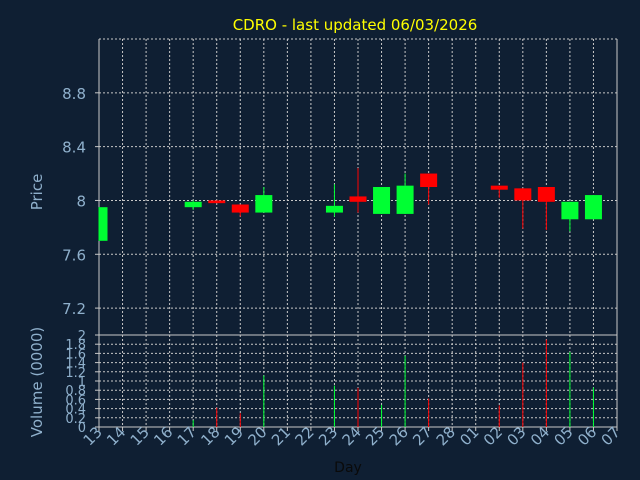 Image resolution: width=640 pixels, height=480 pixels. I want to click on volume-tick-label: 0.4, so click(75, 410).